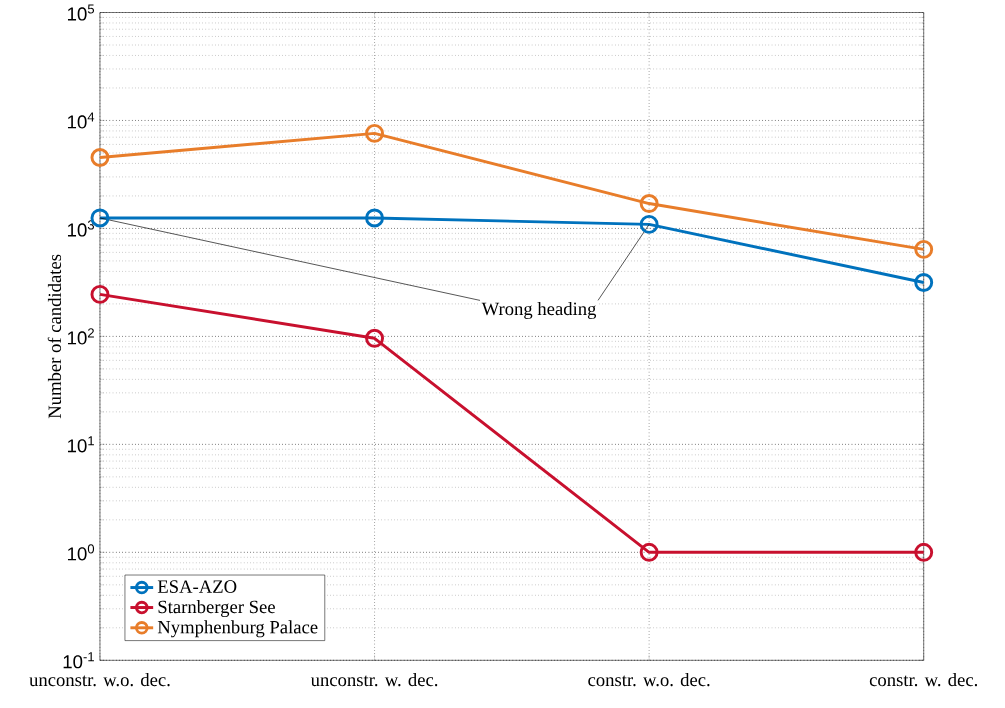 The height and width of the screenshot is (708, 1005). I want to click on legend-label: ESA-AZO, so click(197, 586).